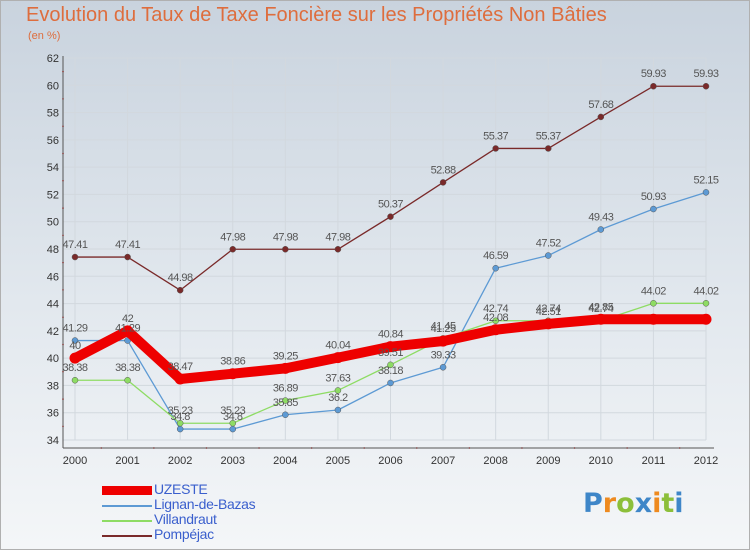  What do you see at coordinates (128, 319) in the screenshot?
I see `data-label: 42` at bounding box center [128, 319].